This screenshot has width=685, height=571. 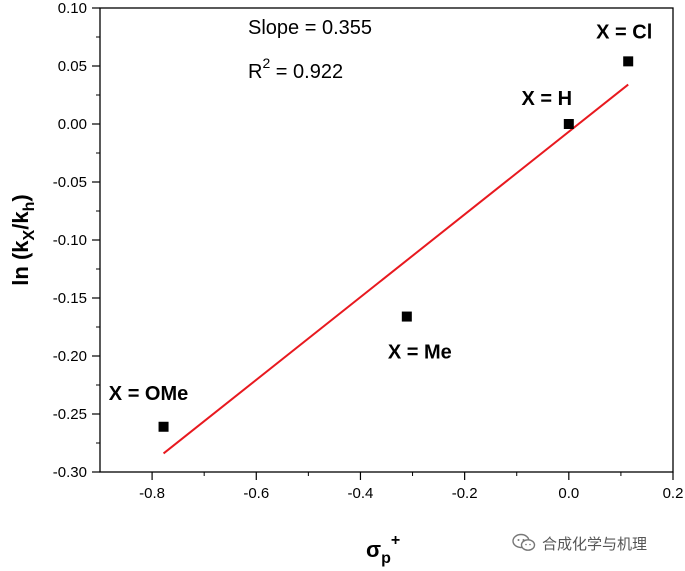 I want to click on y-tick-label: 0.05, so click(x=72, y=66).